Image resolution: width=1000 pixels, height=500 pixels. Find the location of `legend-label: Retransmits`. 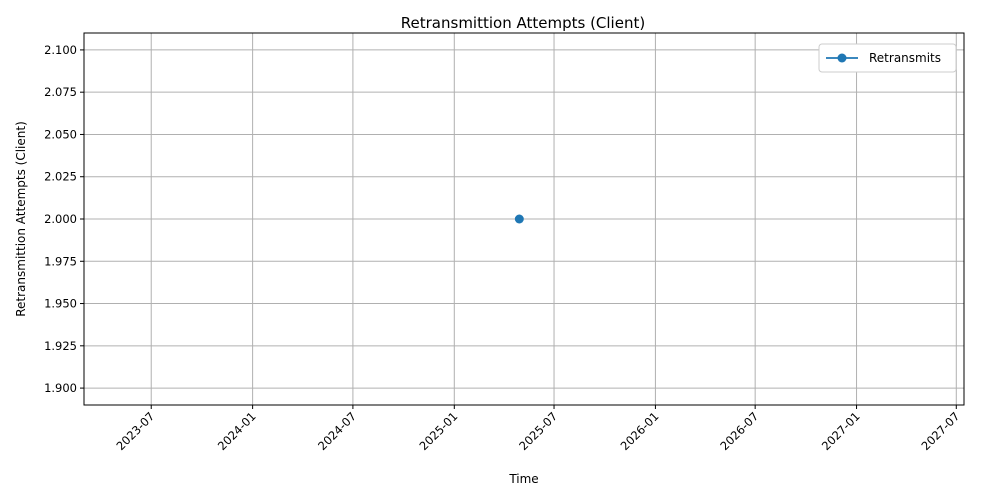

legend-label: Retransmits is located at coordinates (905, 58).